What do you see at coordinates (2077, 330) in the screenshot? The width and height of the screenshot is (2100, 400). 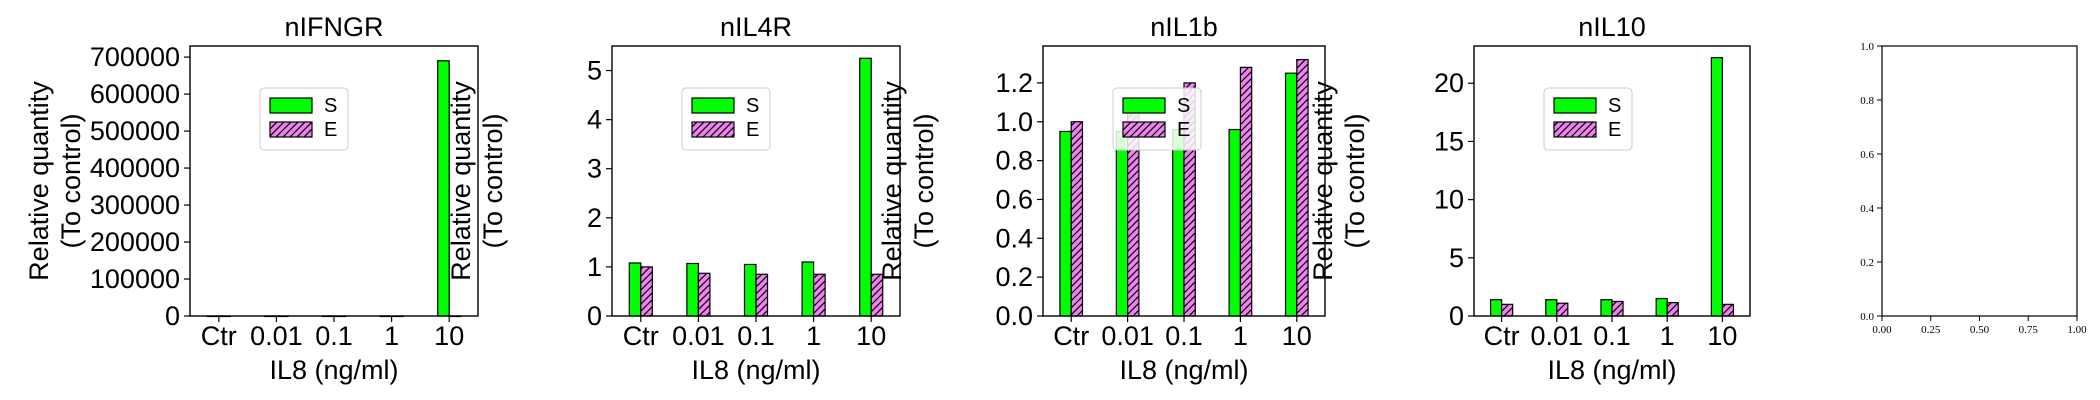 I see `x-tick-label: 1.00` at bounding box center [2077, 330].